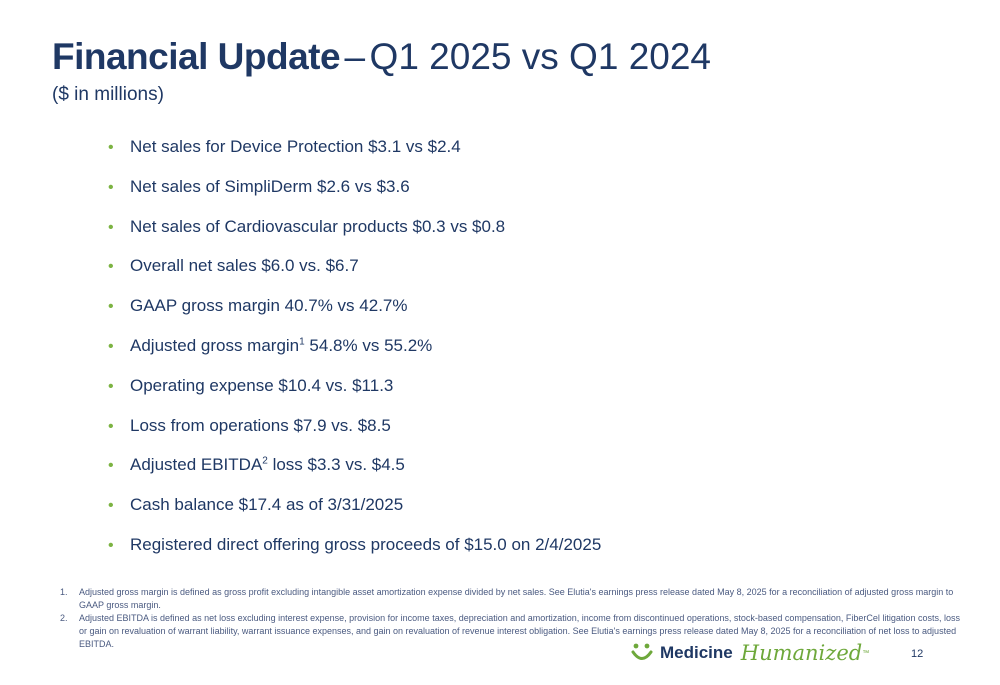 The height and width of the screenshot is (685, 1000). I want to click on title-dash: –, so click(355, 56).